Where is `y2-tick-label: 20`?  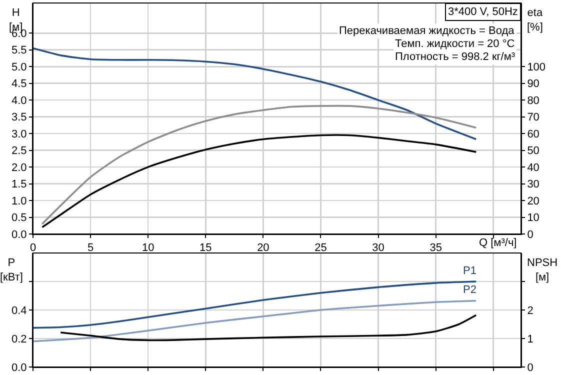 y2-tick-label: 20 is located at coordinates (533, 201).